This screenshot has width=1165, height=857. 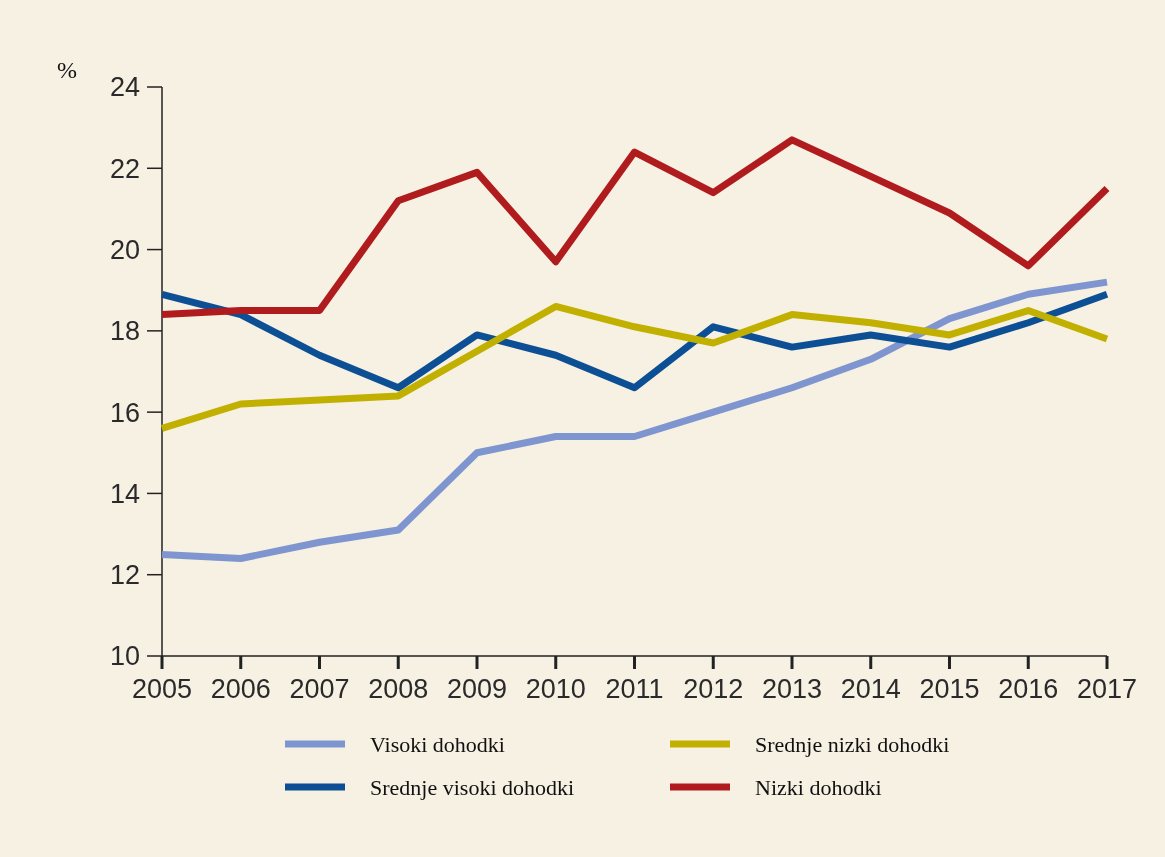 I want to click on x-tick-label: 2013, so click(x=792, y=689).